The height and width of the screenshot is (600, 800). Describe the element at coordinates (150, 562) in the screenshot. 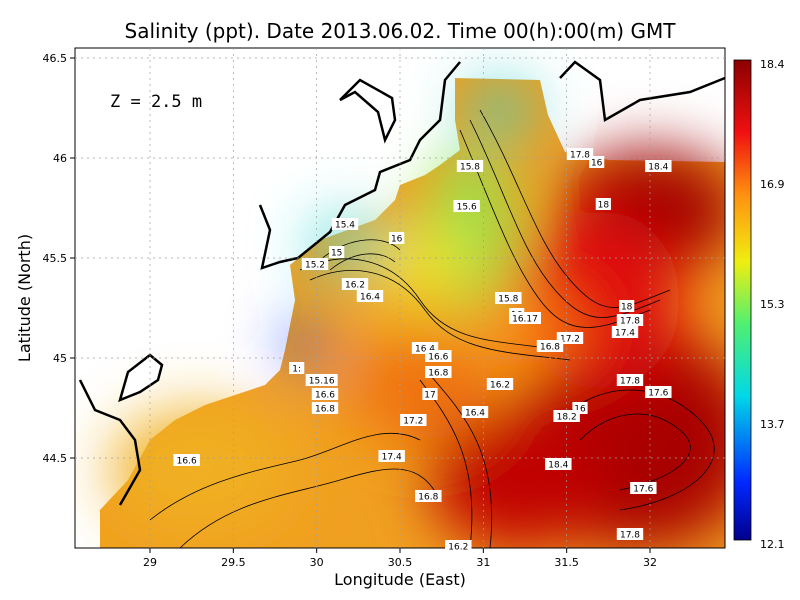

I see `x-tick-label: 29` at that location.